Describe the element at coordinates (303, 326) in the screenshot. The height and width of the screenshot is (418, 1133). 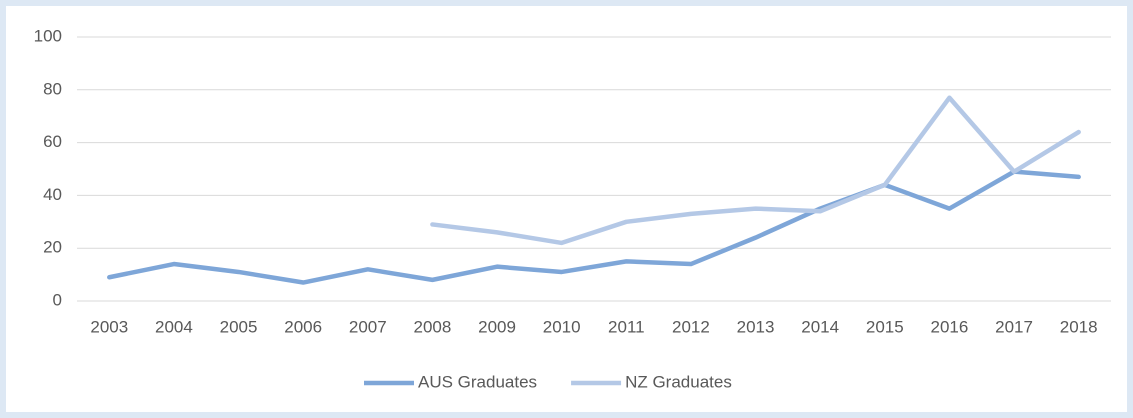
I see `x-tick-label: 2006` at that location.